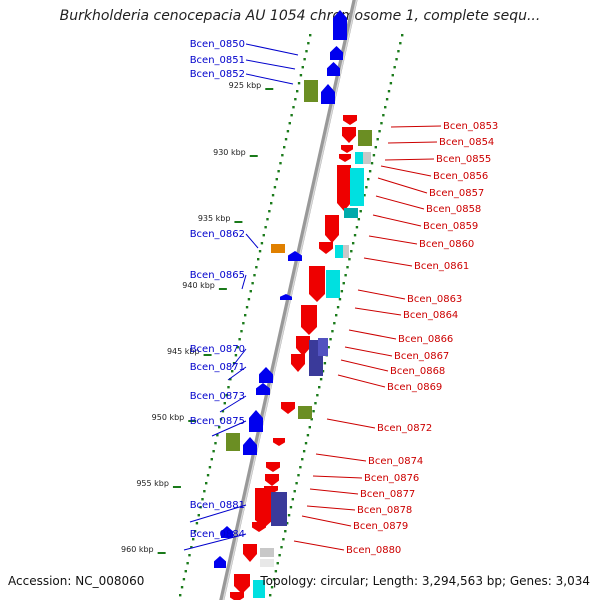 Image resolution: width=600 pixels, height=600 pixels. Describe the element at coordinates (152, 483) in the screenshot. I see `kbp-label: 955 kbp` at that location.